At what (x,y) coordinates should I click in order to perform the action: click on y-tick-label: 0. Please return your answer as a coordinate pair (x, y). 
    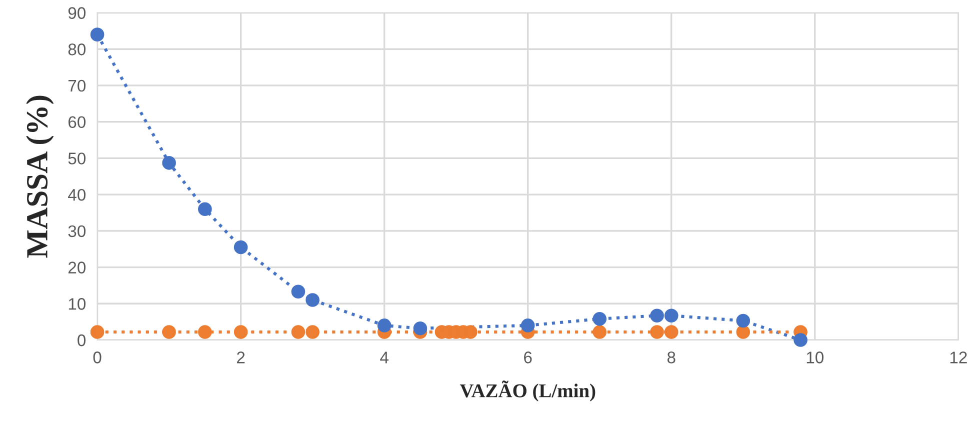
    Looking at the image, I should click on (82, 340).